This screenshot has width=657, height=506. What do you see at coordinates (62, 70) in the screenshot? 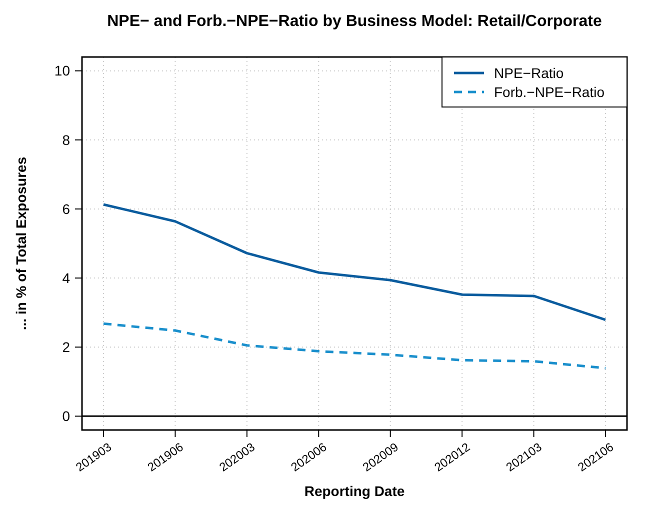
I see `y-tick-label: 10` at bounding box center [62, 70].